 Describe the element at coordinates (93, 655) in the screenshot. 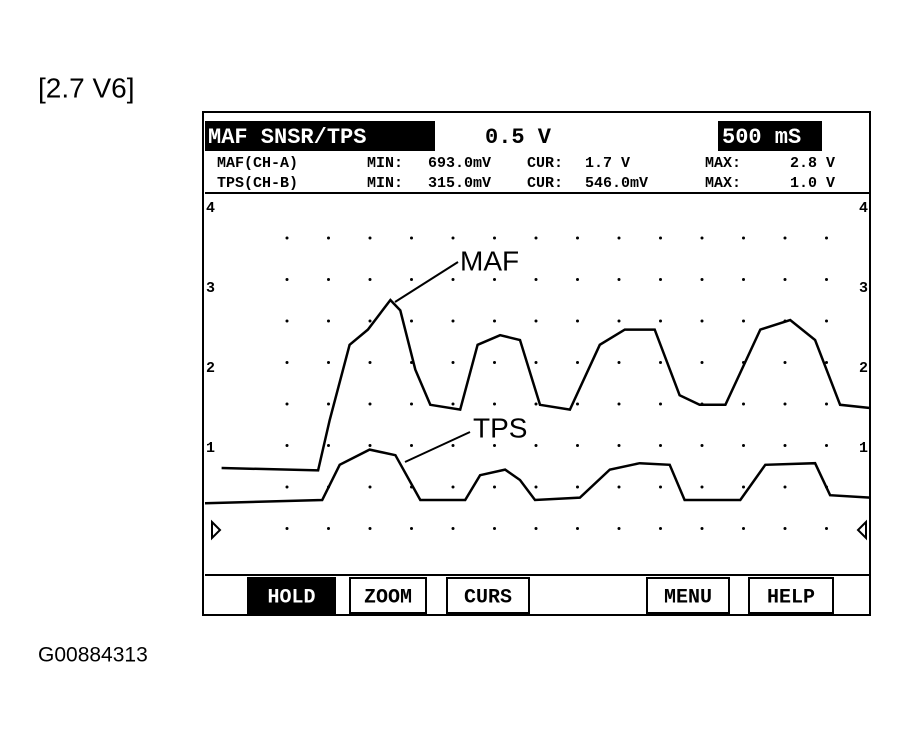

I see `figure-code: G00884313` at that location.